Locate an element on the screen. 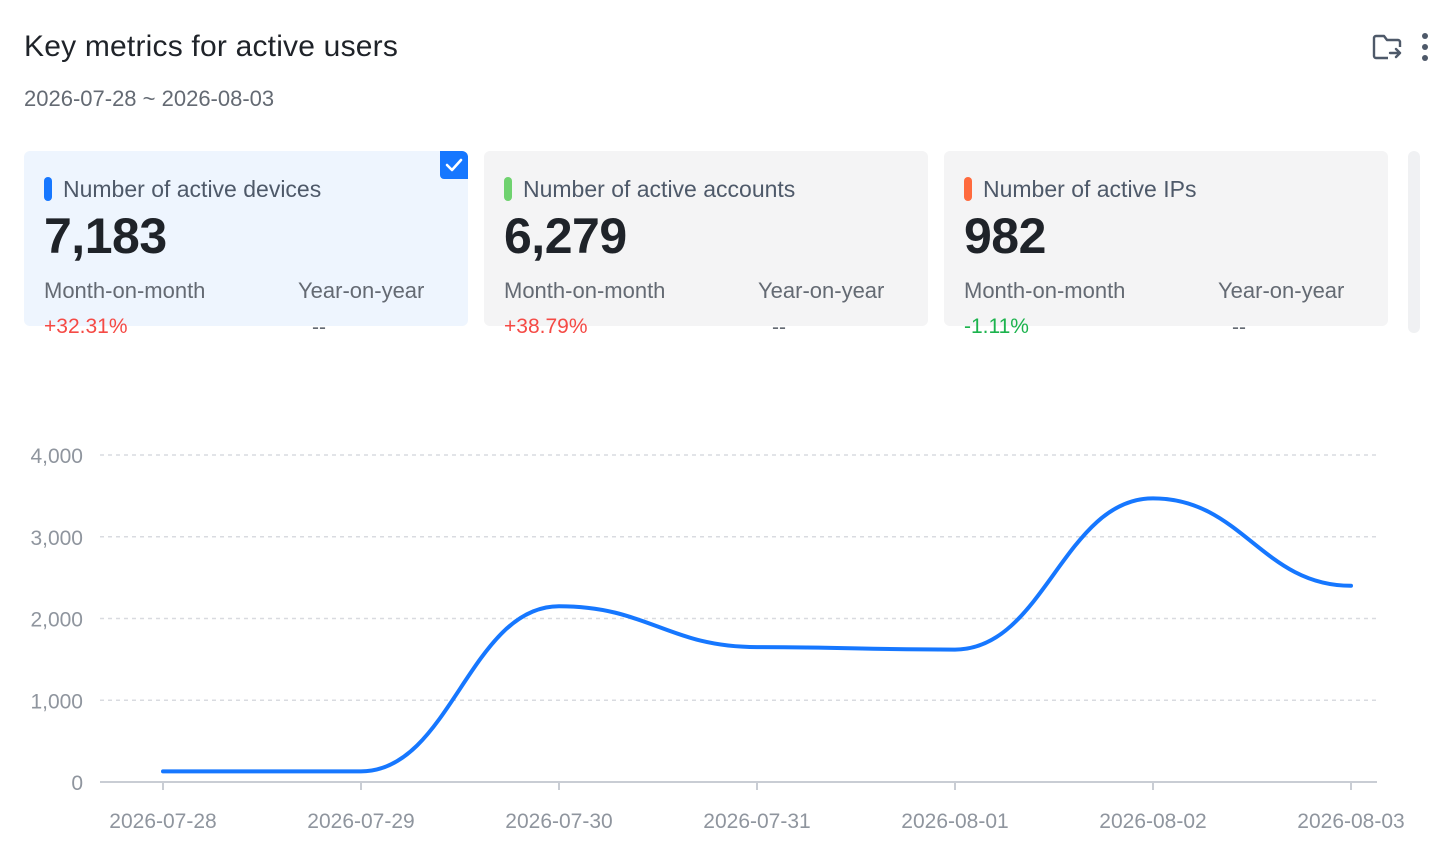 This screenshot has height=866, width=1456. check-icon is located at coordinates (454, 165).